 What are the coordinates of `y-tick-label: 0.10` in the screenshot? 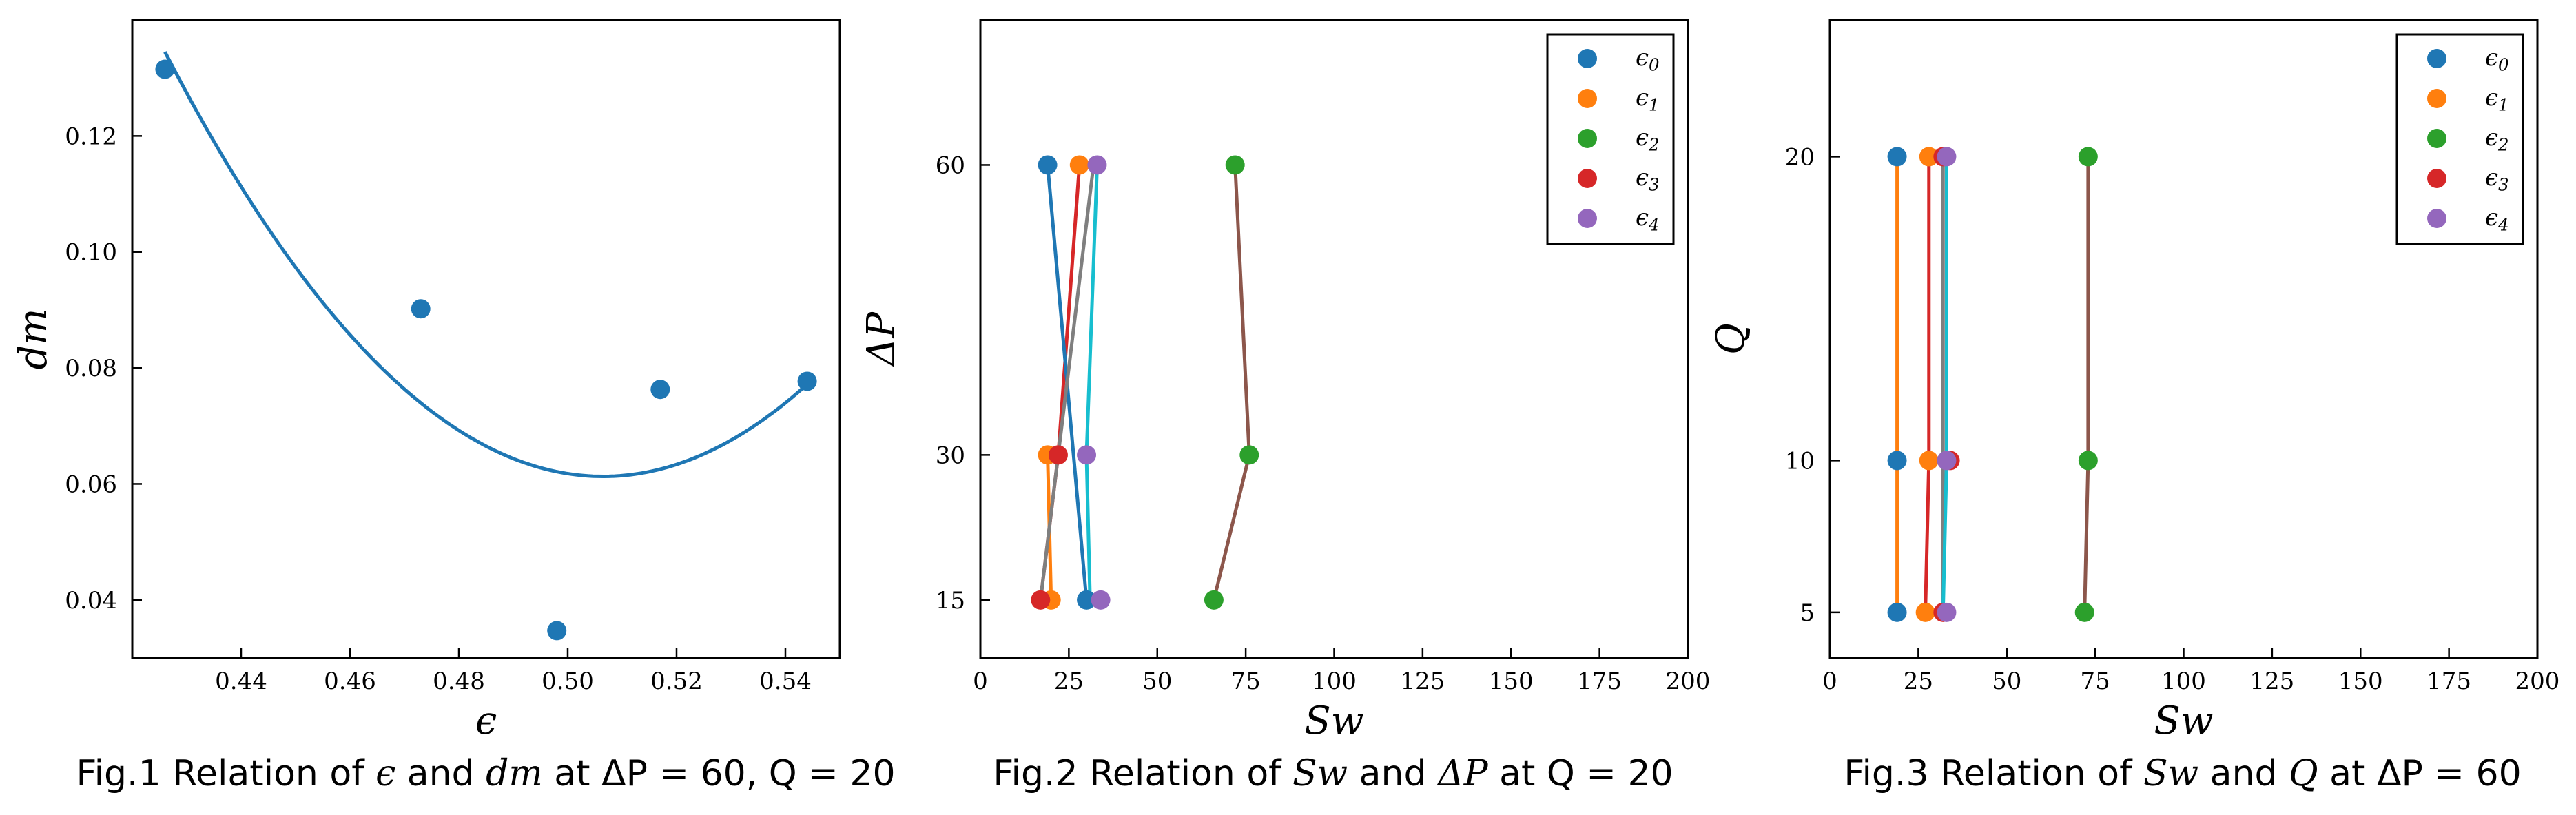 It's located at (91, 253).